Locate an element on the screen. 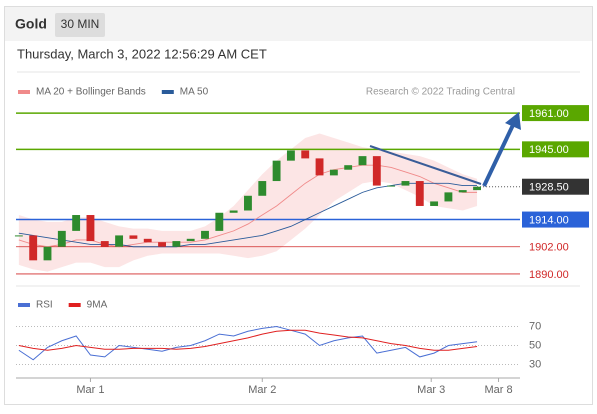 The image size is (597, 414). legend-label: MA 20 + Bollinger Bands is located at coordinates (91, 92).